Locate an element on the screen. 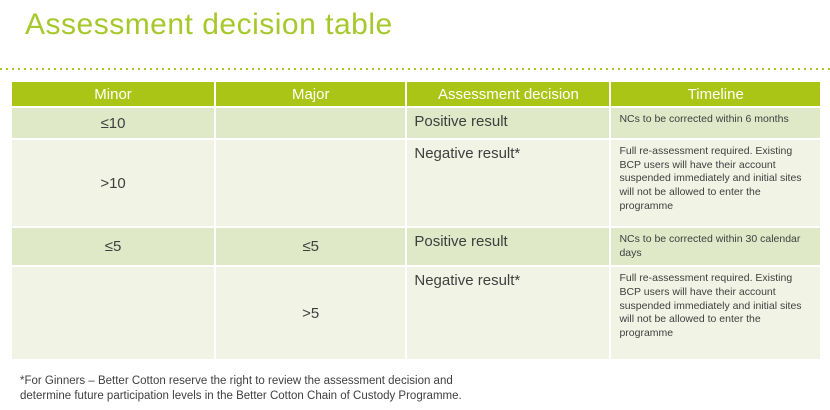 This screenshot has height=410, width=830. column-header-timeline: Timeline is located at coordinates (715, 94).